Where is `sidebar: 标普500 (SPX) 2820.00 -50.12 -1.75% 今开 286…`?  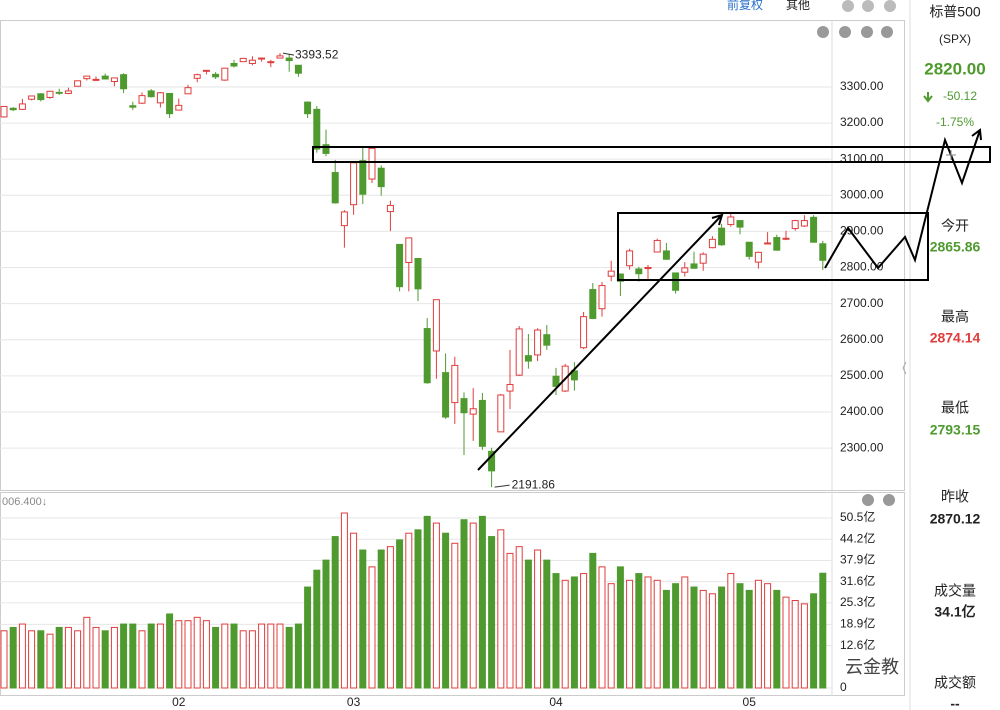 sidebar: 标普500 (SPX) 2820.00 -50.12 -1.75% 今开 286… is located at coordinates (954, 357).